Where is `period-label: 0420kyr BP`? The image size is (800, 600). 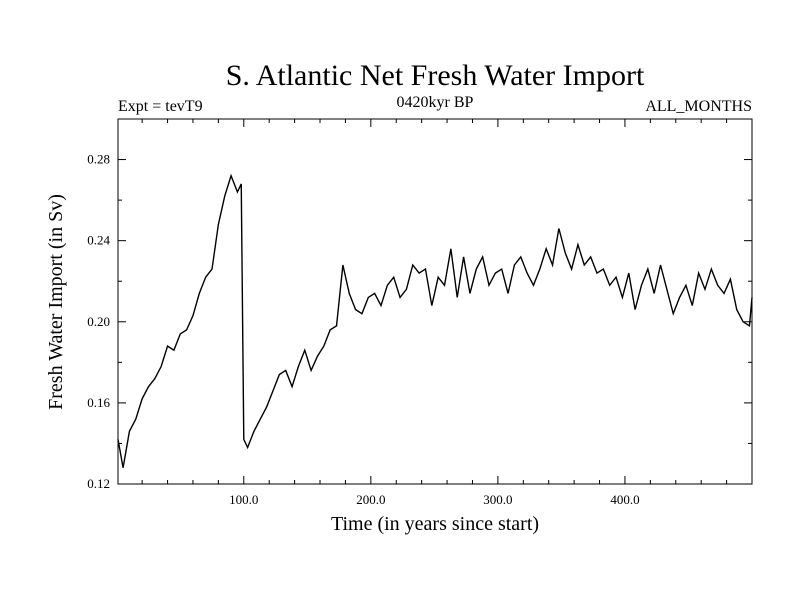
period-label: 0420kyr BP is located at coordinates (435, 102).